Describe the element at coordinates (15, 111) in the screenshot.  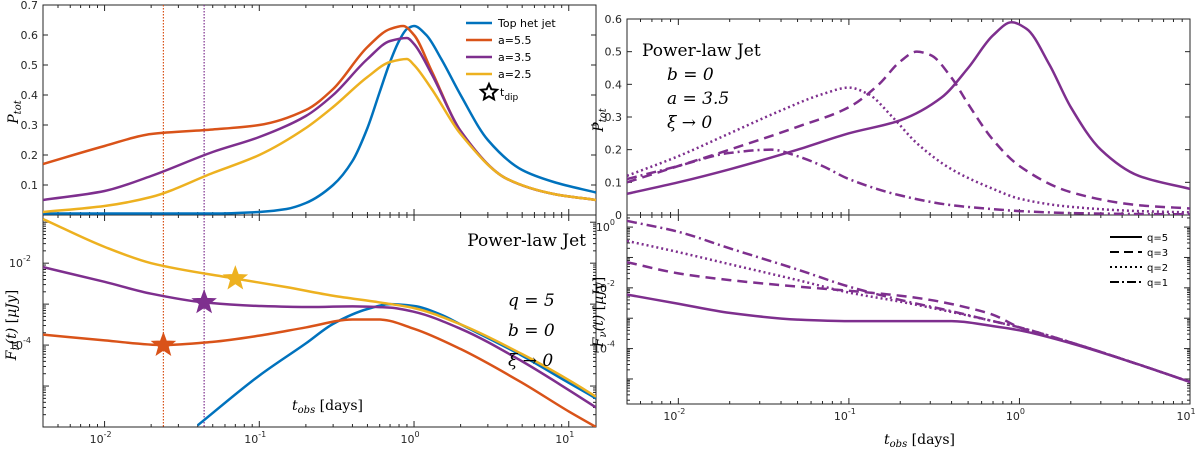
I see `left-top-ylabel: Ptot` at that location.